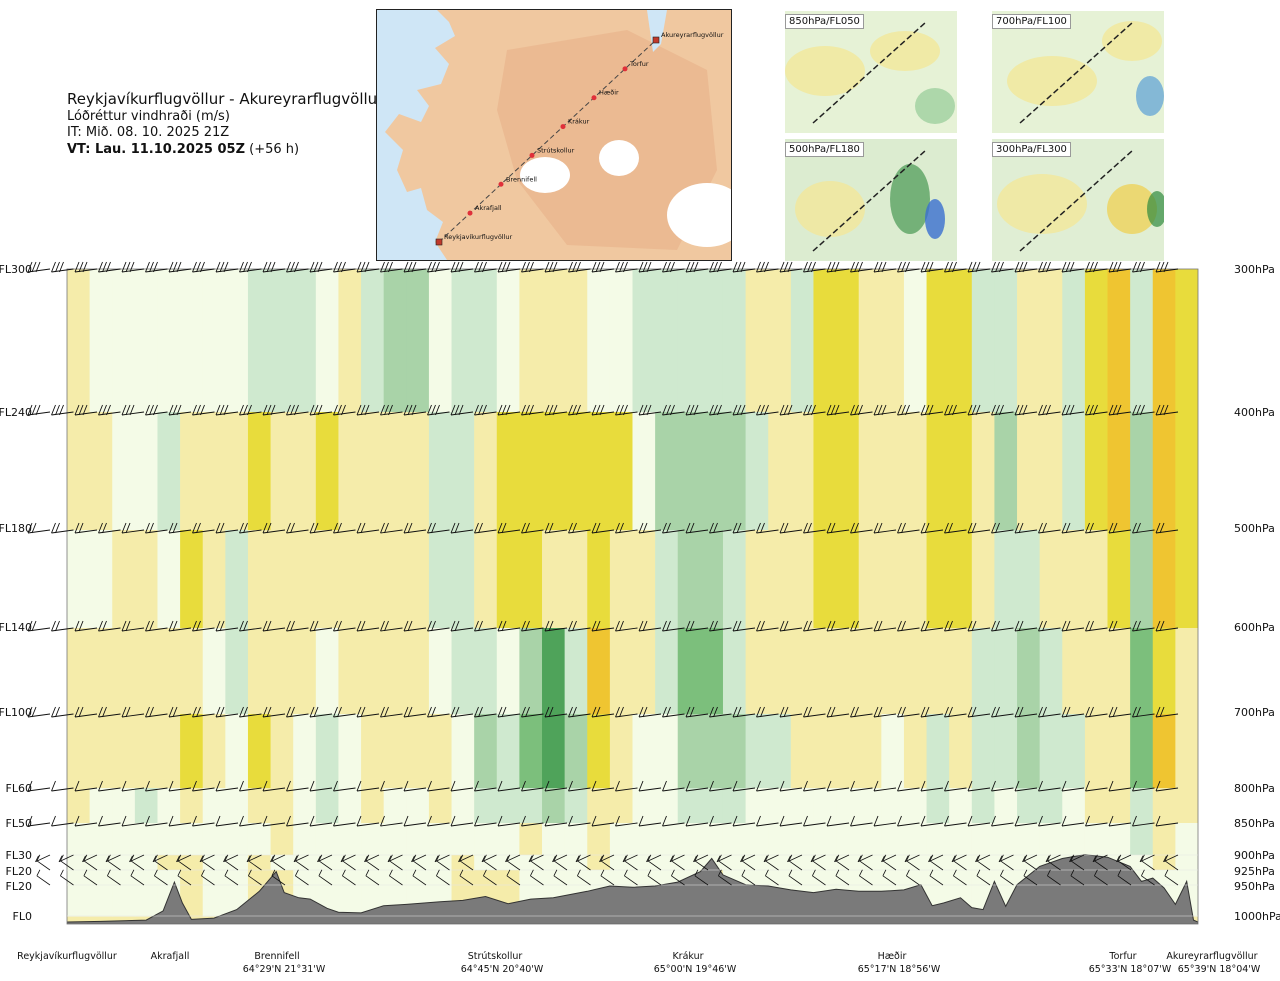 The width and height of the screenshot is (1280, 981). Describe the element at coordinates (16, 712) in the screenshot. I see `flight-level-label: FL100` at that location.